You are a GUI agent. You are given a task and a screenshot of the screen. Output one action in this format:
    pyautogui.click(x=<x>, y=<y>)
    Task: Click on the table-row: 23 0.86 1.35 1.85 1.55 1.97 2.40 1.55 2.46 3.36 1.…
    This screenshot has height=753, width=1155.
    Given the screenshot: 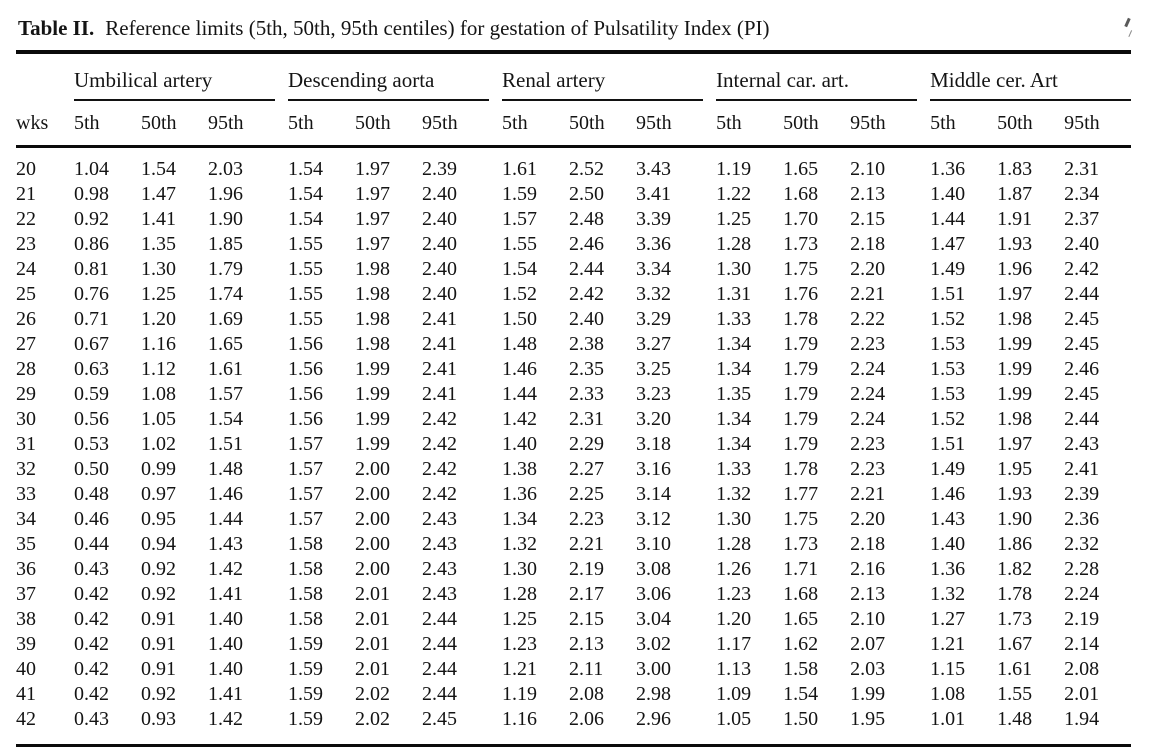 What is the action you would take?
    pyautogui.click(x=573, y=244)
    